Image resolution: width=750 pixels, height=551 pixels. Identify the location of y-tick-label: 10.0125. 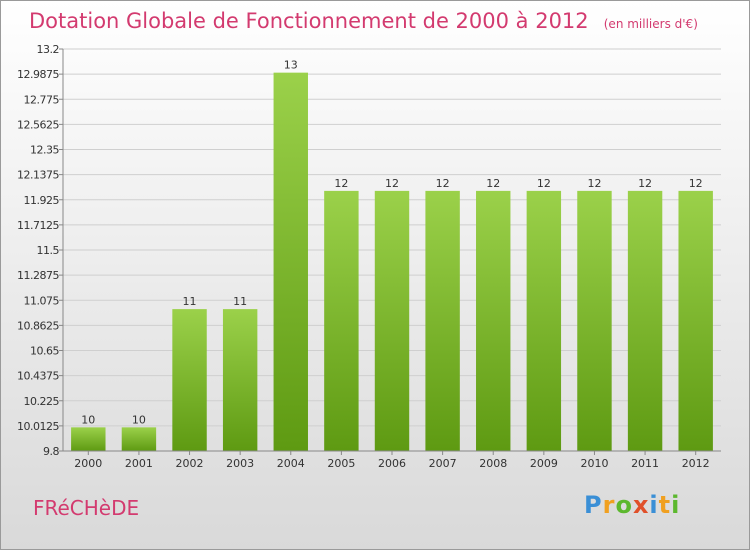
(38, 426).